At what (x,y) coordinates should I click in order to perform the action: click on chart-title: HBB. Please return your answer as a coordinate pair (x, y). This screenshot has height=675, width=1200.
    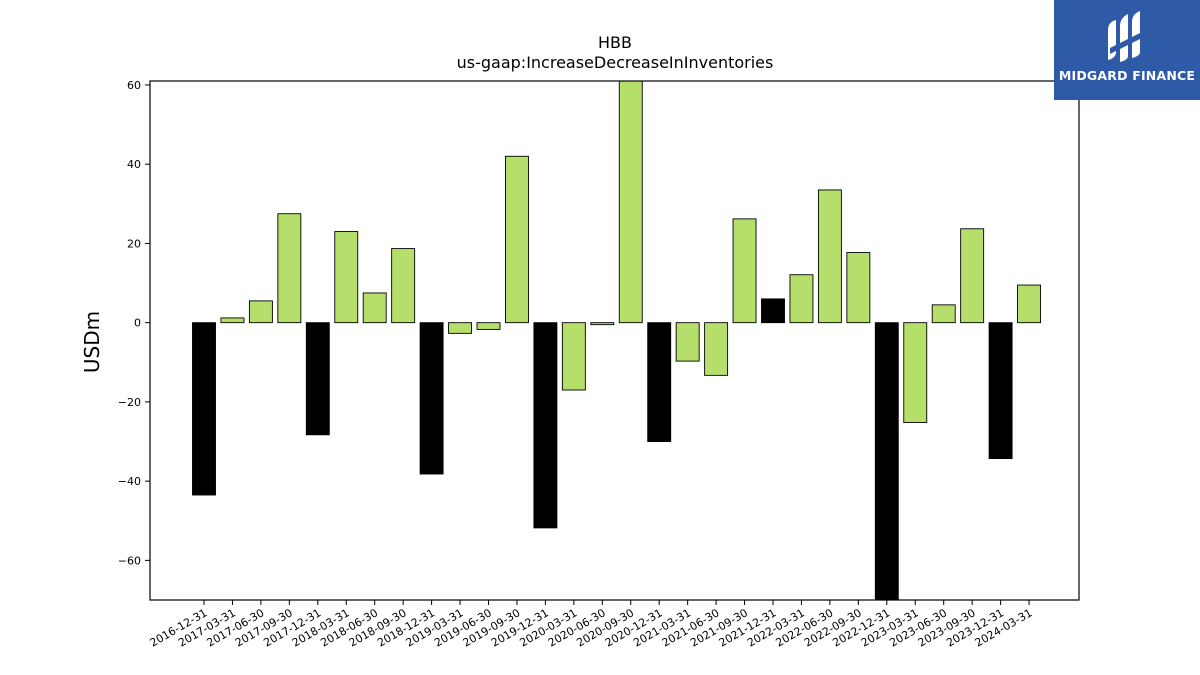
    Looking at the image, I should click on (615, 42).